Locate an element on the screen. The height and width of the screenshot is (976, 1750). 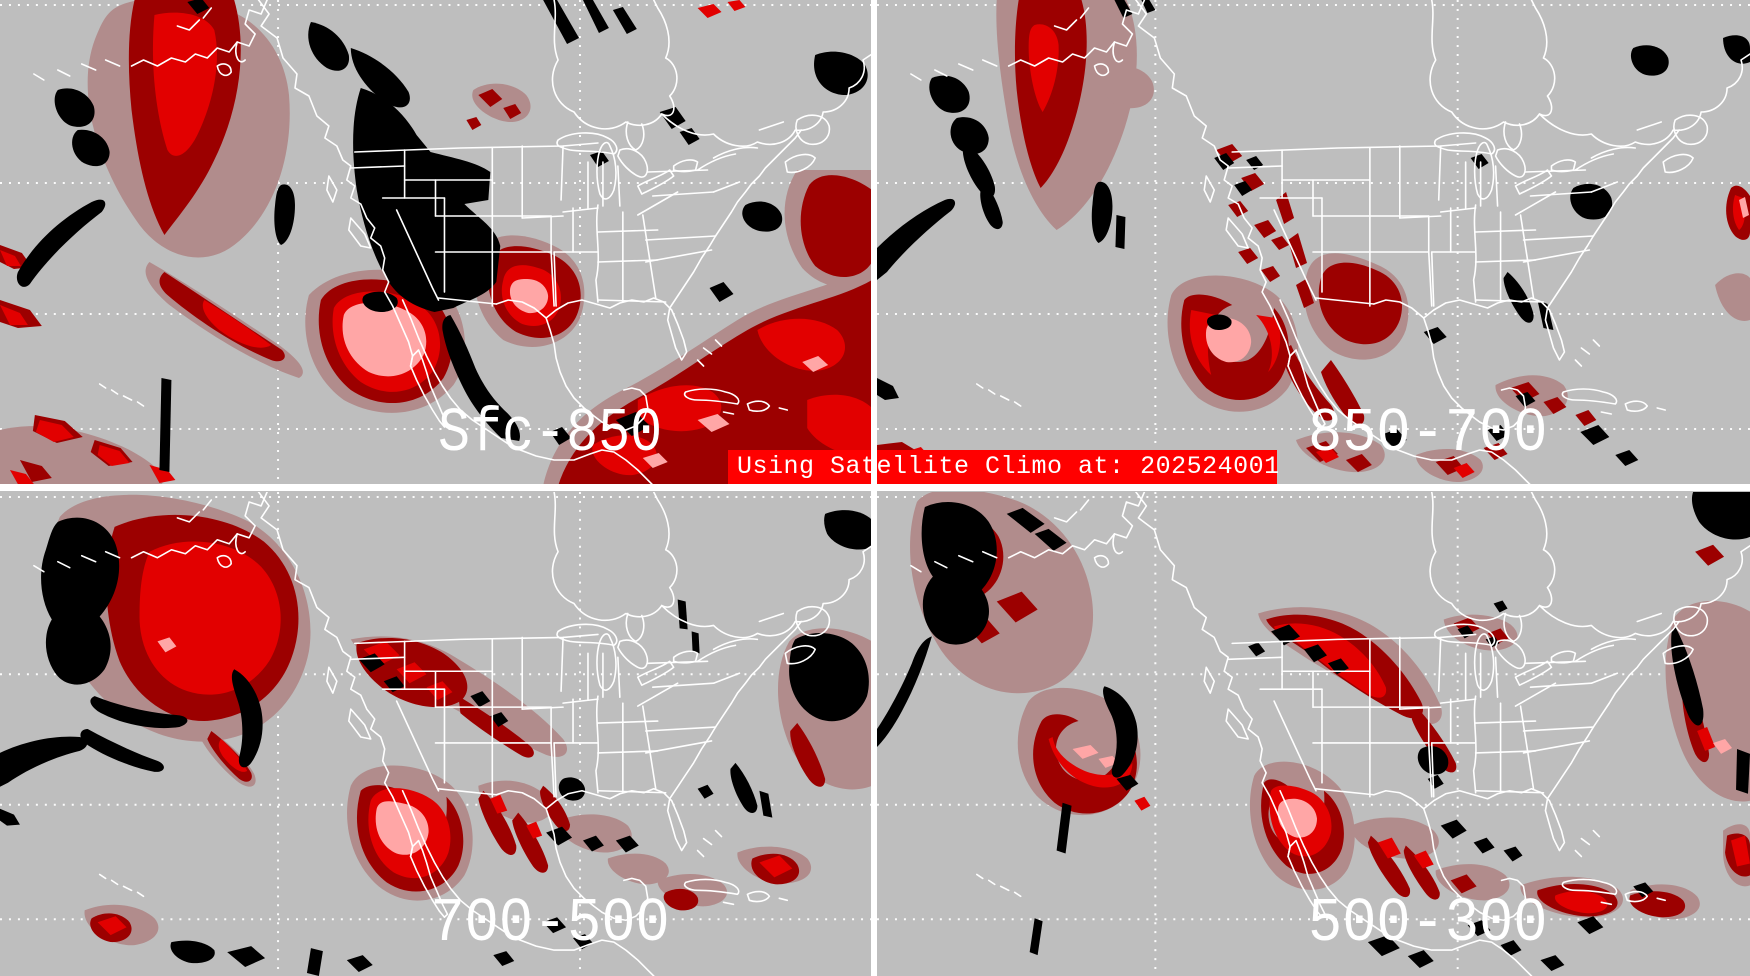
panel-divider-vertical is located at coordinates (874, 488).